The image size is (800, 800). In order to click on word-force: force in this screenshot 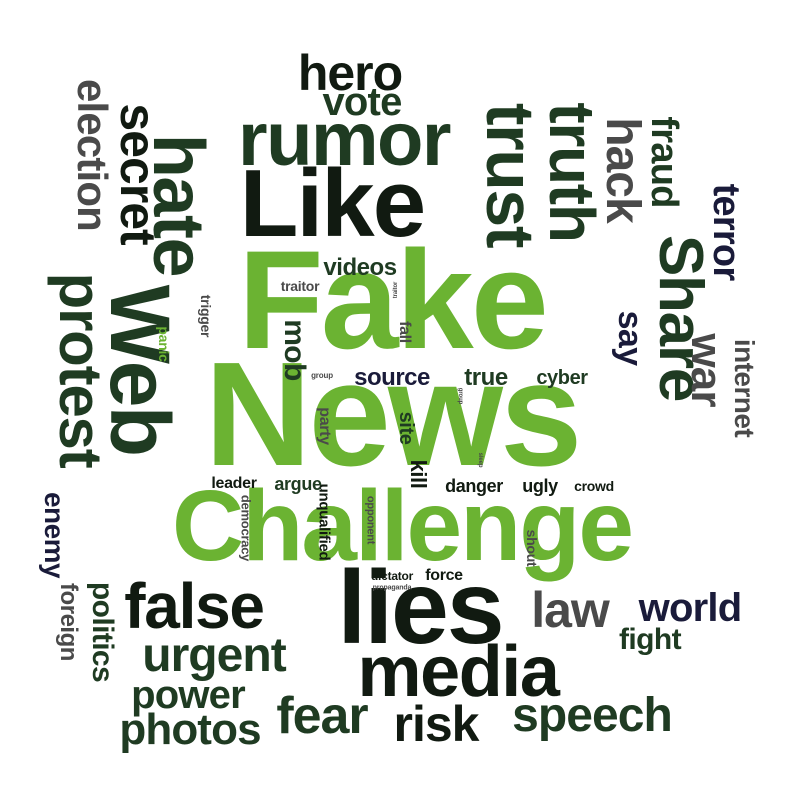, I will do `click(444, 575)`.